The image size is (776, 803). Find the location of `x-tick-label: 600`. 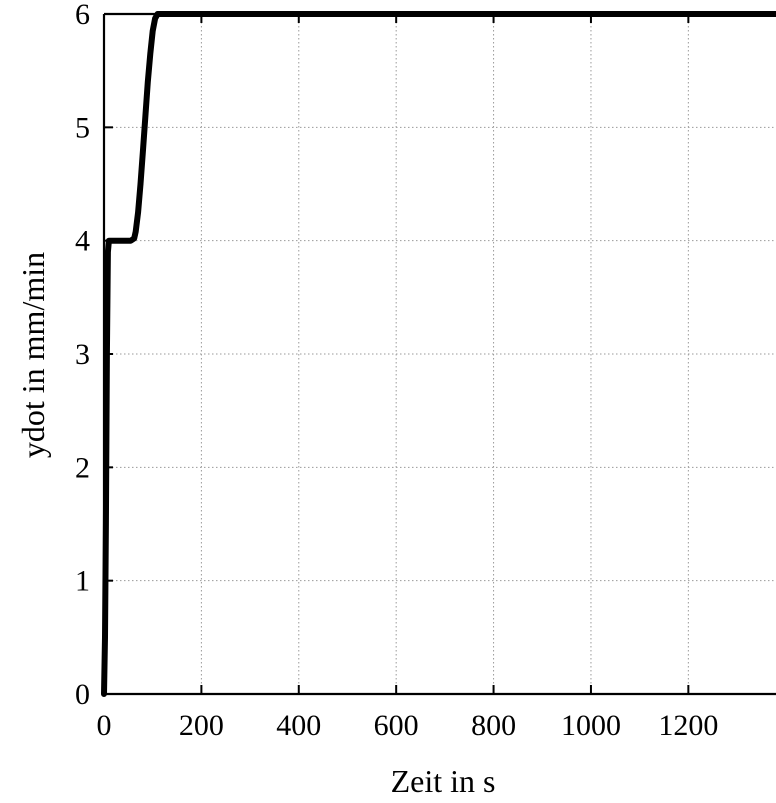

x-tick-label: 600 is located at coordinates (396, 725).